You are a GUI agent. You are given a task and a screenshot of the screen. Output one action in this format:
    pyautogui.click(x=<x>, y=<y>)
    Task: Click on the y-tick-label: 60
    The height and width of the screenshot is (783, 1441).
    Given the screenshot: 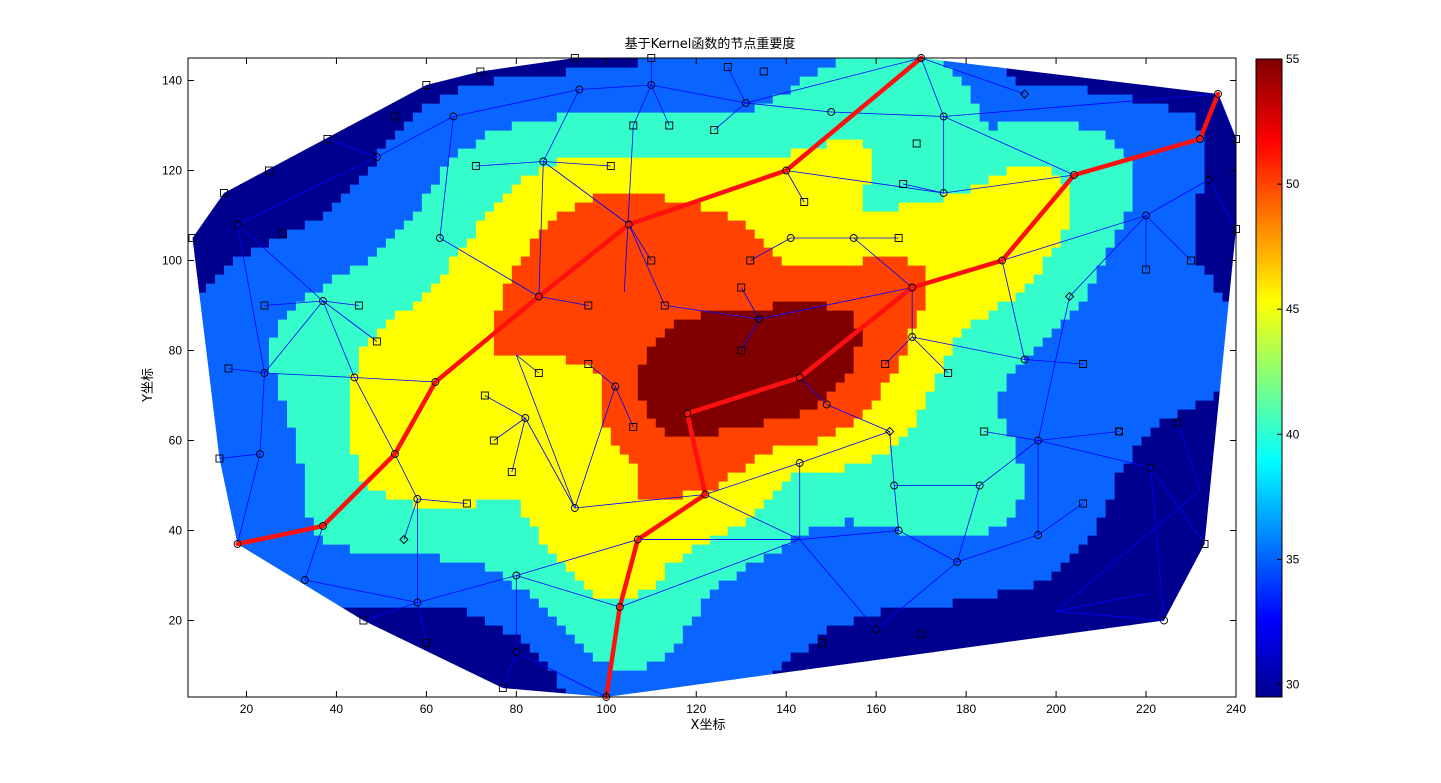 What is the action you would take?
    pyautogui.click(x=176, y=441)
    